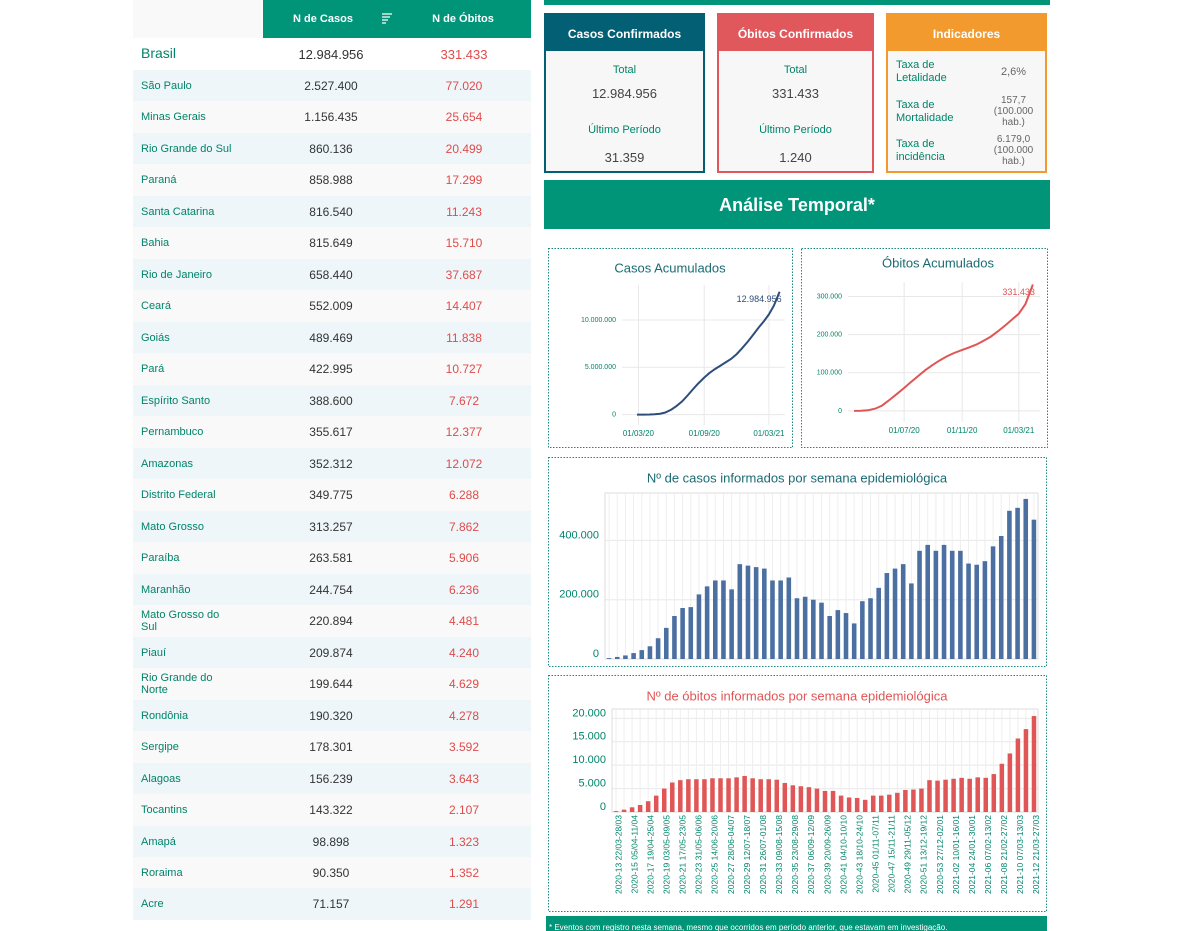  Describe the element at coordinates (332, 306) in the screenshot. I see `table-row: Ceará 552.009 14.407` at that location.